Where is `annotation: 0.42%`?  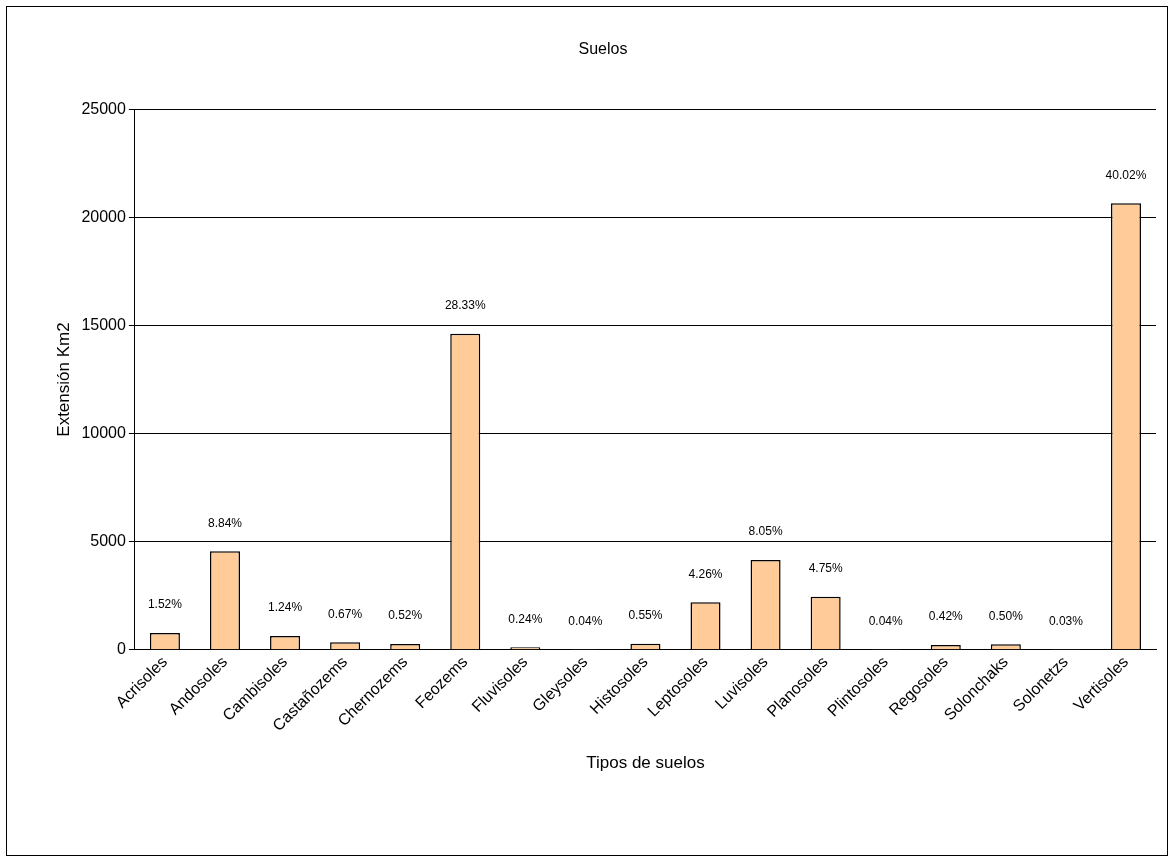 annotation: 0.42% is located at coordinates (946, 616).